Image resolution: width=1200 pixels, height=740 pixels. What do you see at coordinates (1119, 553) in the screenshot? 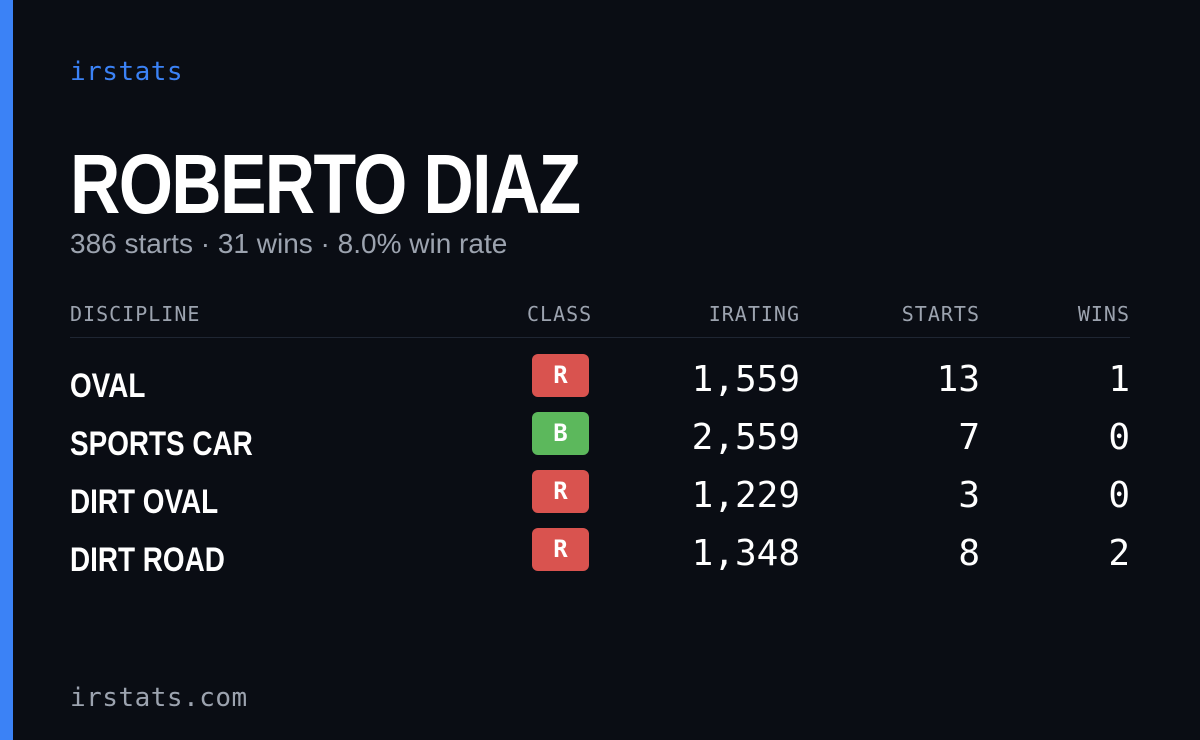
I see `wins-value: 2` at bounding box center [1119, 553].